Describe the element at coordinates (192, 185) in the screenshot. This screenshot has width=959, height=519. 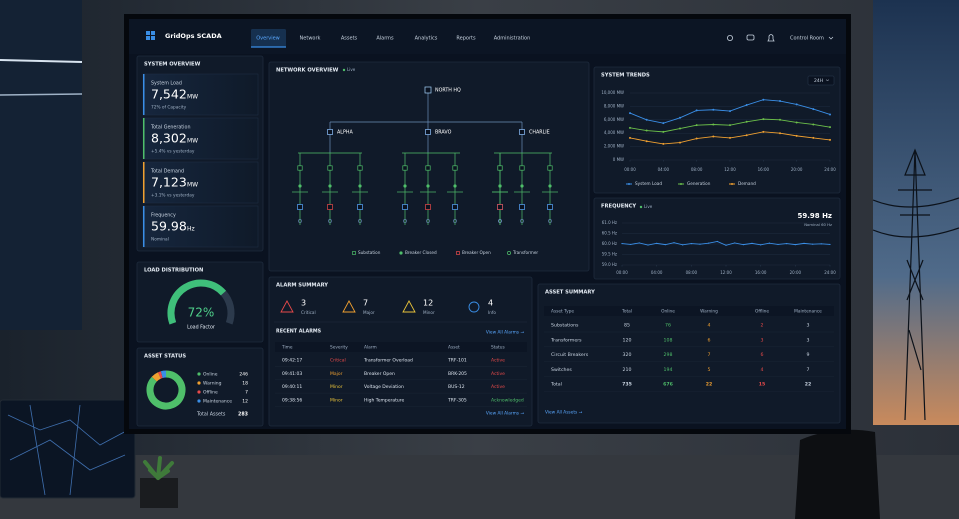
I see `kpi-unit: MW` at that location.